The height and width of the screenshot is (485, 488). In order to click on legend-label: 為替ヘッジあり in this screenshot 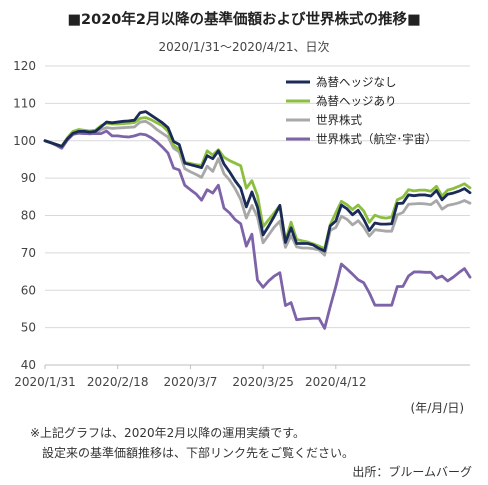, I will do `click(356, 101)`.